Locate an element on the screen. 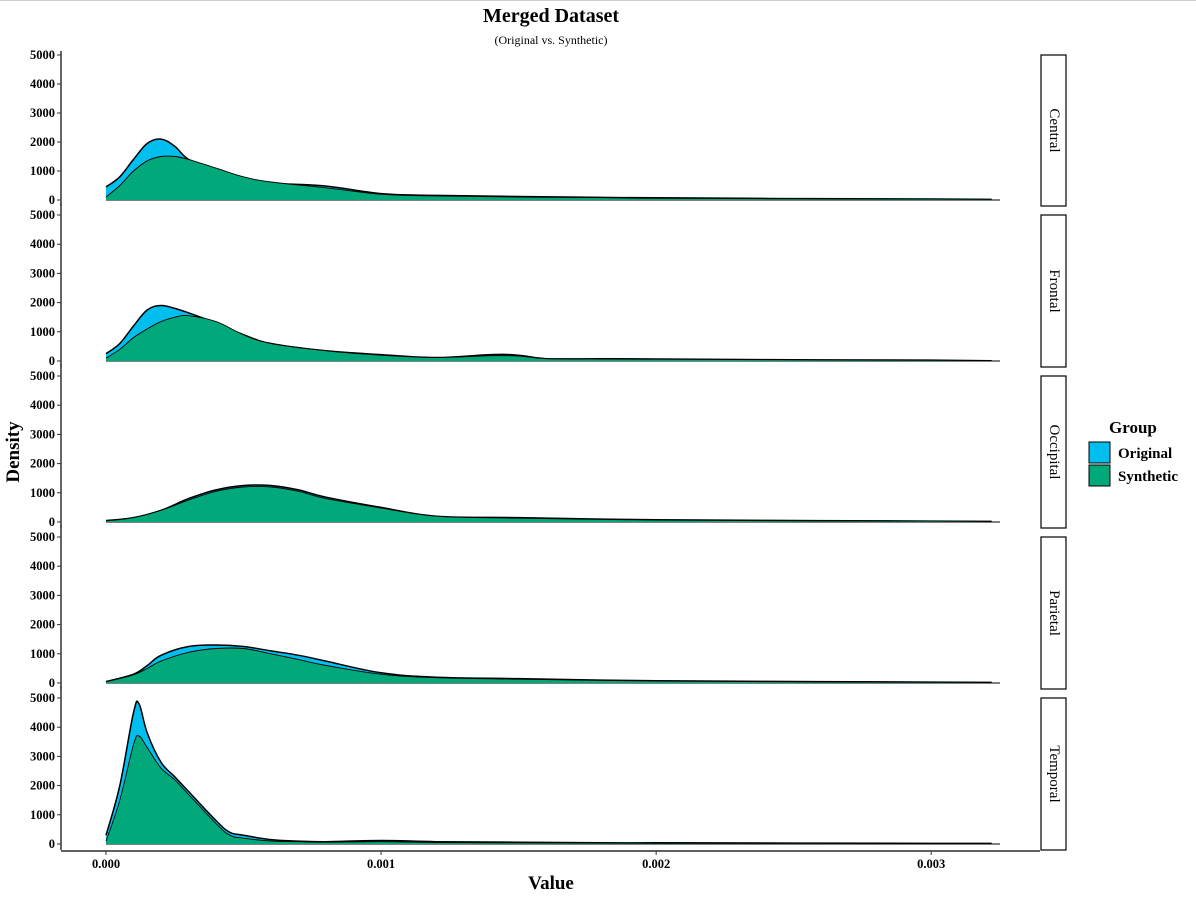 This screenshot has height=897, width=1196. x-tick-label: 0.000 is located at coordinates (106, 864).